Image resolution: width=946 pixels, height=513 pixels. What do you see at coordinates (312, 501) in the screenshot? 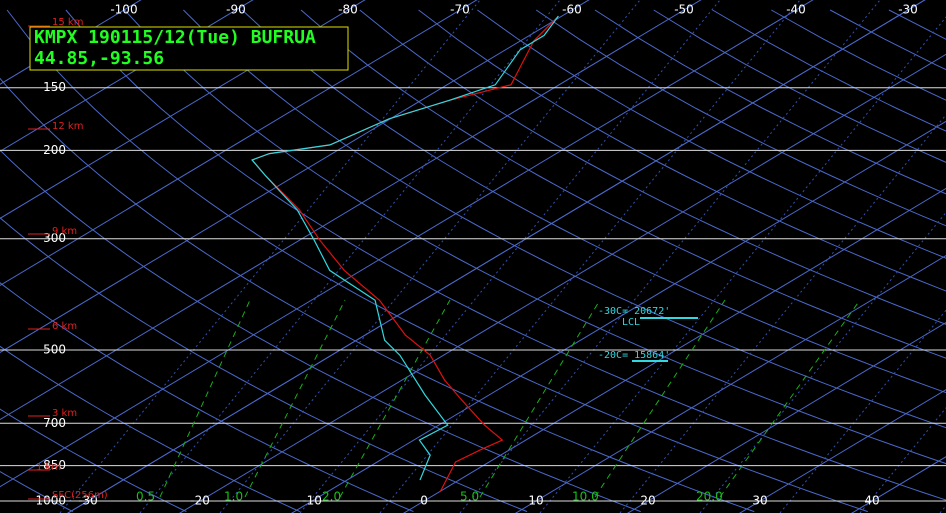
I see `x-tick-label: -10` at bounding box center [312, 501].